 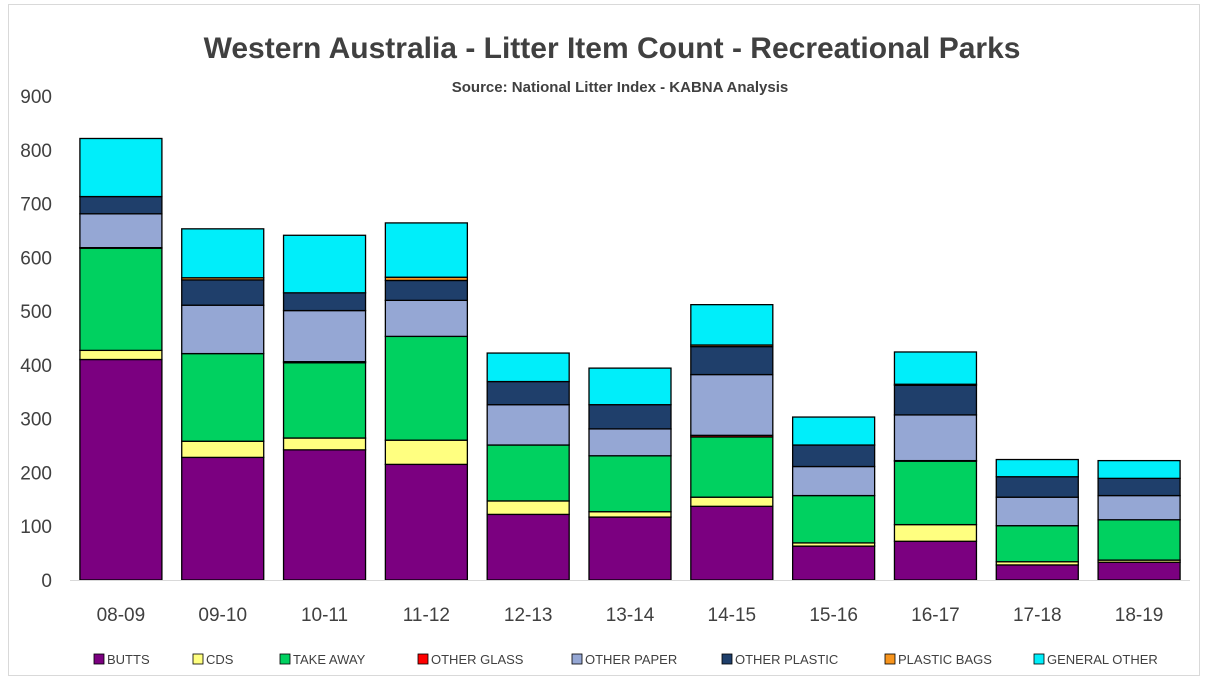 What do you see at coordinates (121, 615) in the screenshot?
I see `x-tick-label: 08-09` at bounding box center [121, 615].